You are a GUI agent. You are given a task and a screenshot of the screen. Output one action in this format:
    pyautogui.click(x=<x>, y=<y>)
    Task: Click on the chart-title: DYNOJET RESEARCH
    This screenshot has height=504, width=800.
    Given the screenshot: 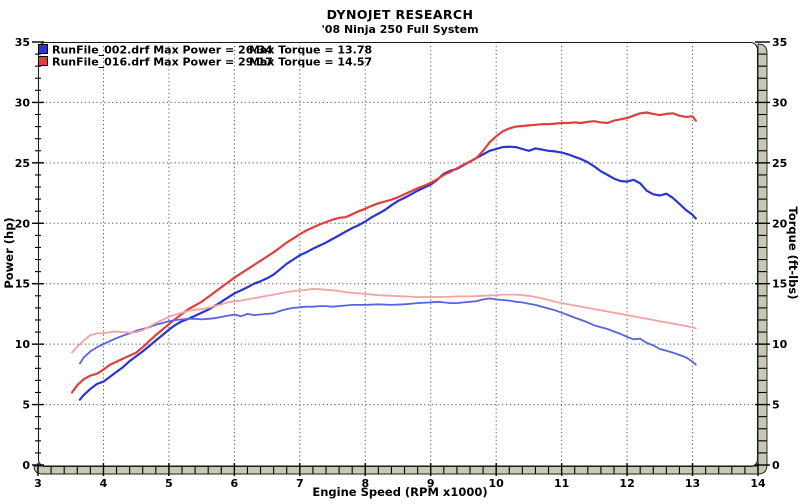 What is the action you would take?
    pyautogui.click(x=400, y=14)
    